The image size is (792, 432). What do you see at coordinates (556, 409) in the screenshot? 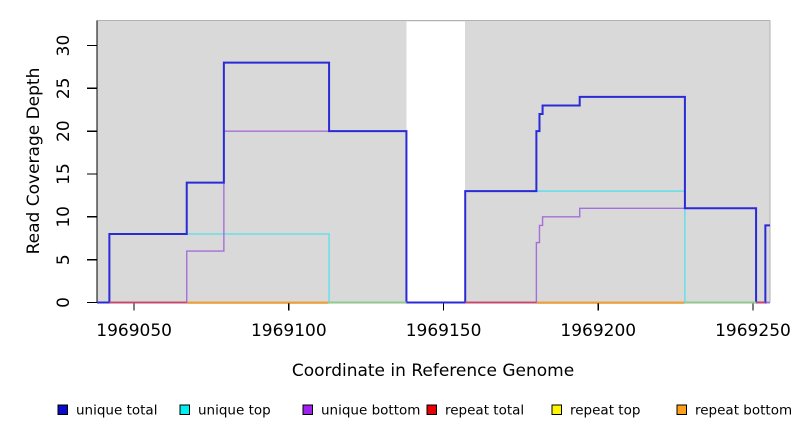
I see `legend-marker-repeat-top` at bounding box center [556, 409].